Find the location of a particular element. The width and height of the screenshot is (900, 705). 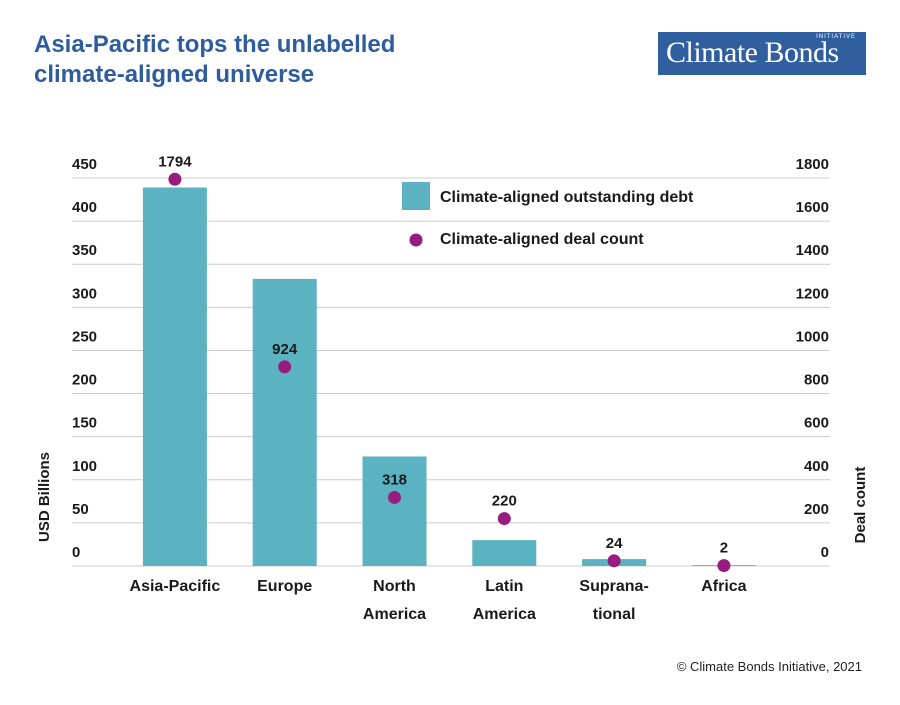

deal-count-label: 24 is located at coordinates (614, 543).